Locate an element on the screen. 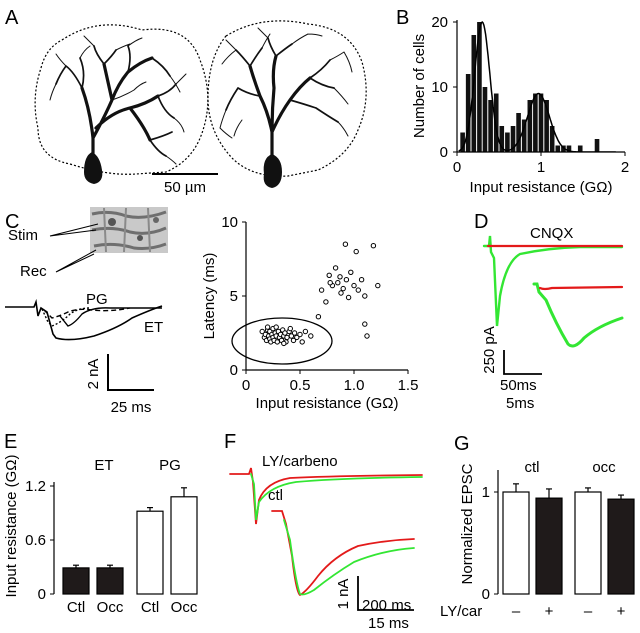 The image size is (640, 633). epsc-traces-d is located at coordinates (553, 291).